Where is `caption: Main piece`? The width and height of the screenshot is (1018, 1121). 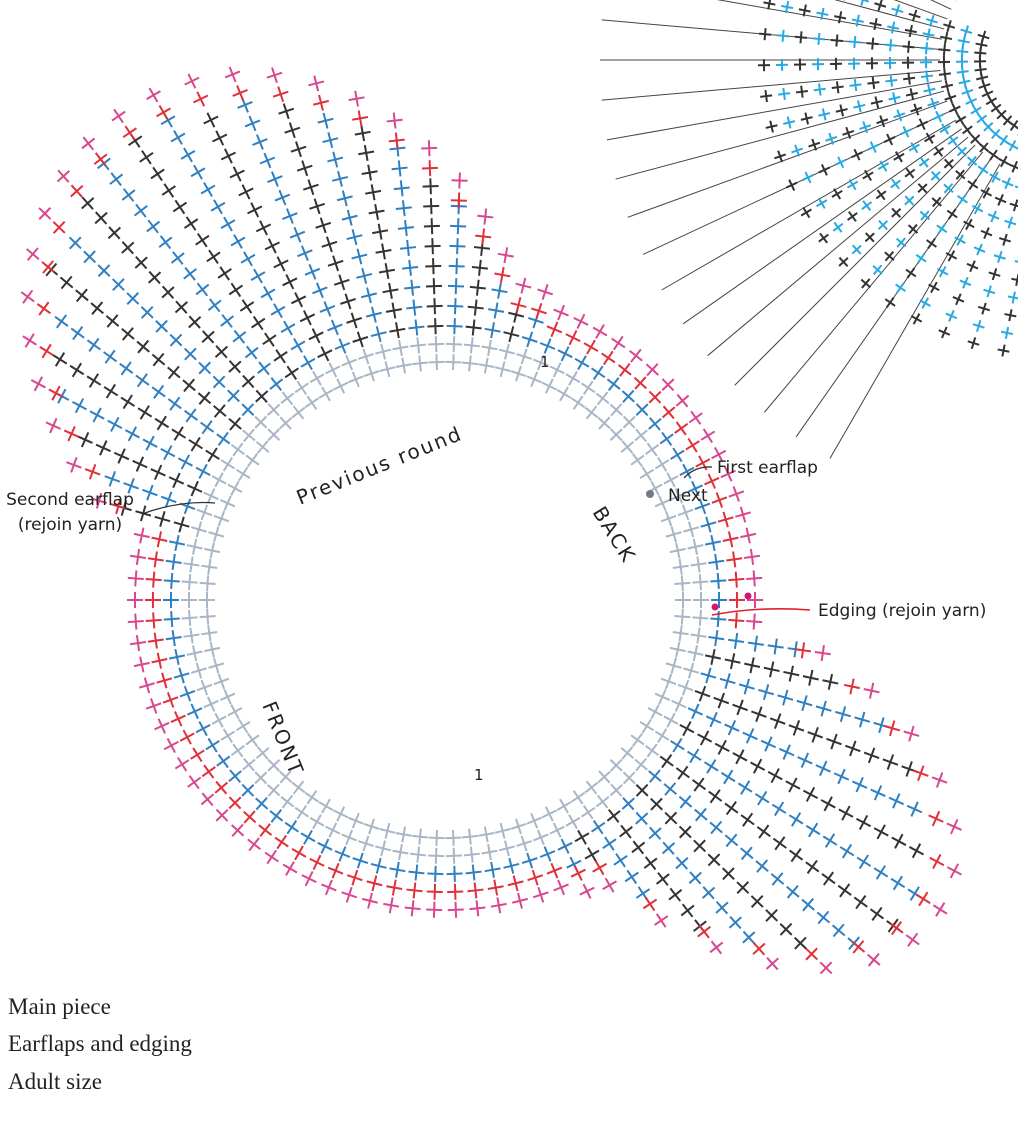
caption: Main piece is located at coordinates (59, 1006).